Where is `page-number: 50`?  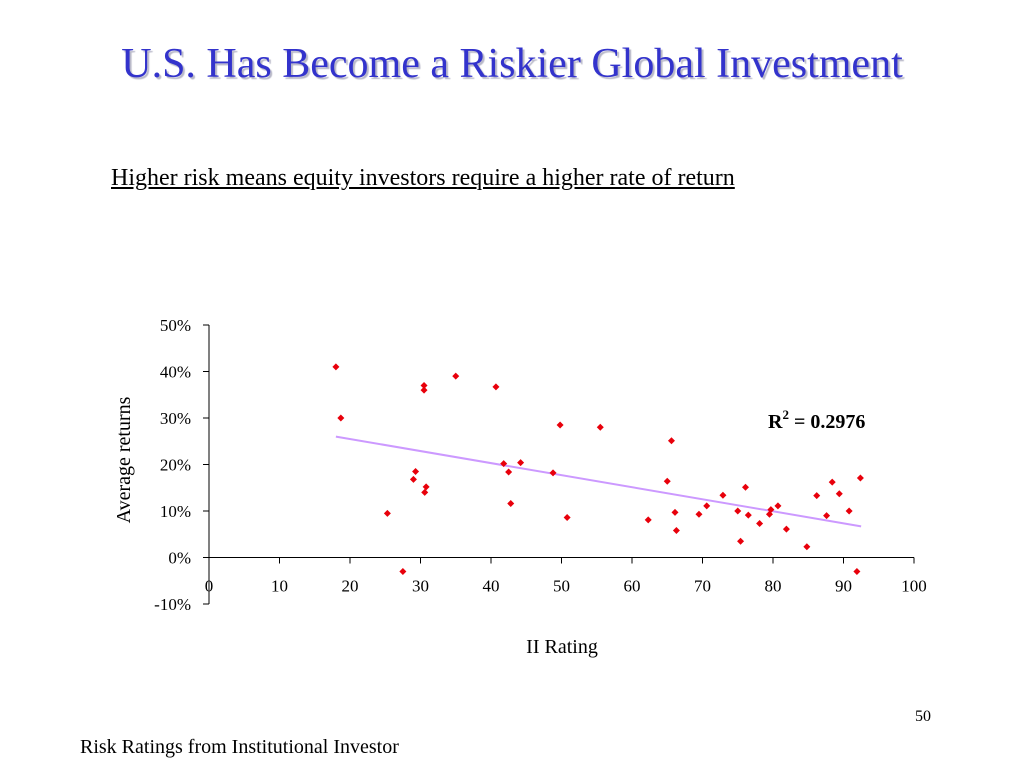 page-number: 50 is located at coordinates (923, 716).